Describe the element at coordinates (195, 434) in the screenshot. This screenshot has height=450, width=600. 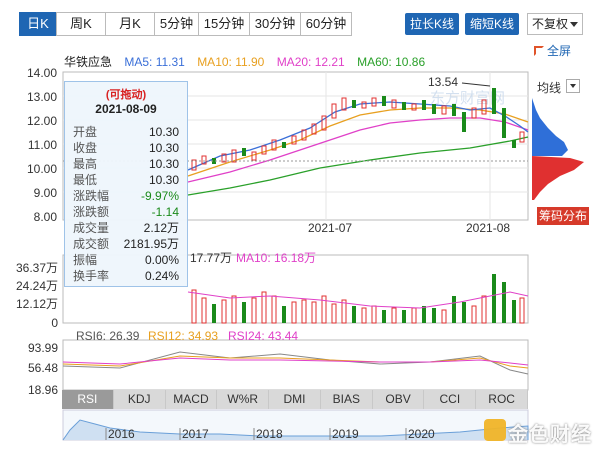
I see `year-label: 2017` at that location.